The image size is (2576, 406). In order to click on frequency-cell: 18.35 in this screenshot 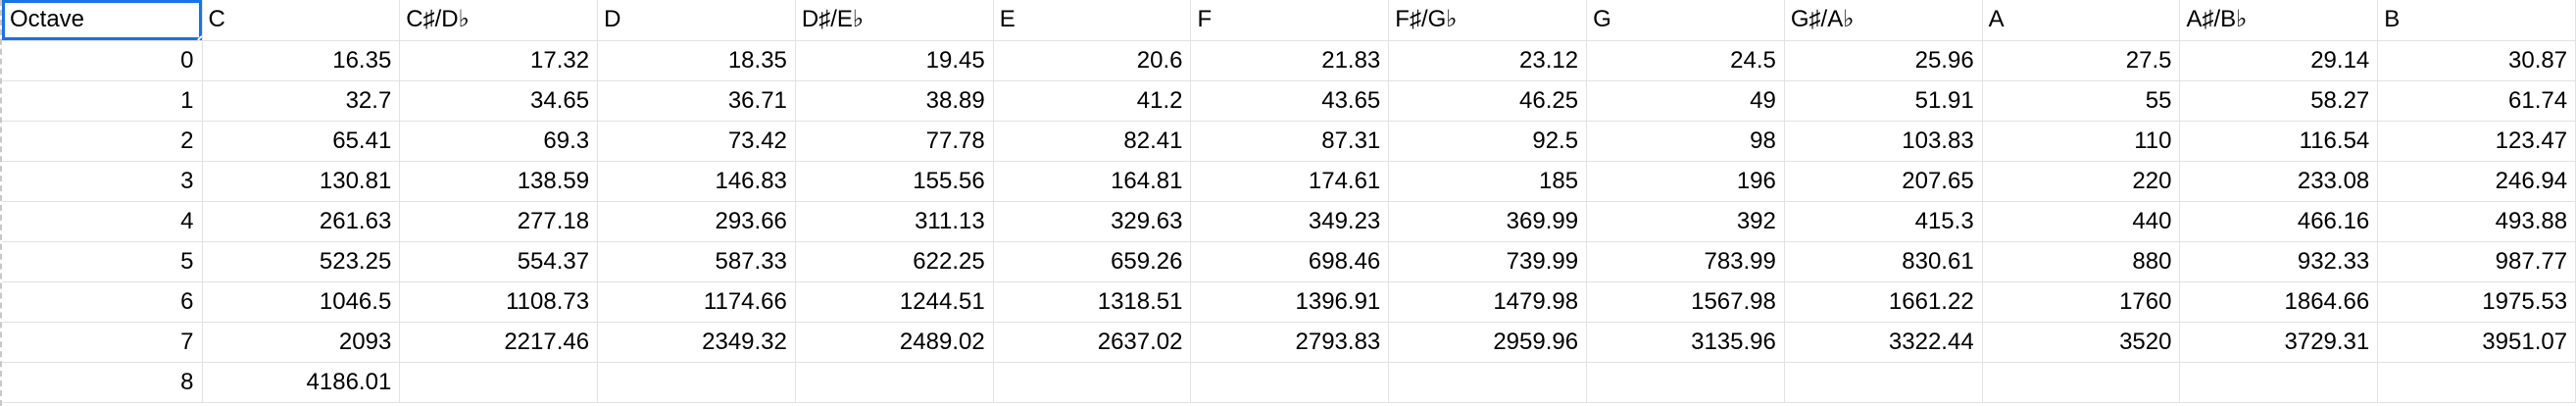, I will do `click(696, 60)`.